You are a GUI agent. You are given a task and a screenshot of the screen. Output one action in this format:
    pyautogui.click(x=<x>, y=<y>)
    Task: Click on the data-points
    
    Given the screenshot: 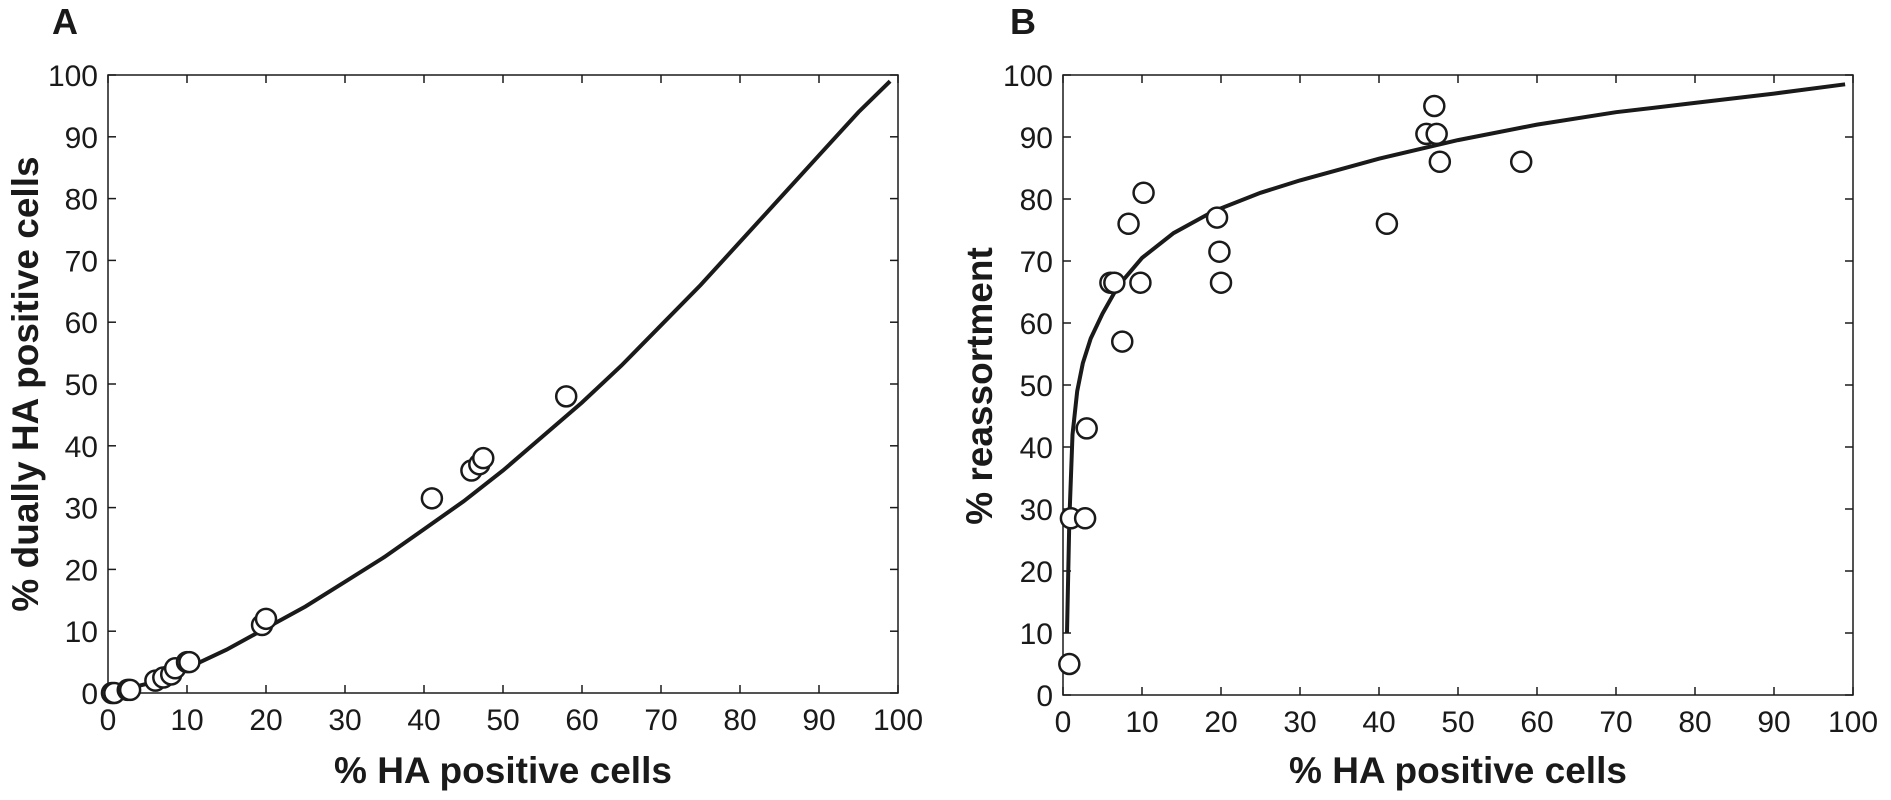 What is the action you would take?
    pyautogui.click(x=339, y=545)
    